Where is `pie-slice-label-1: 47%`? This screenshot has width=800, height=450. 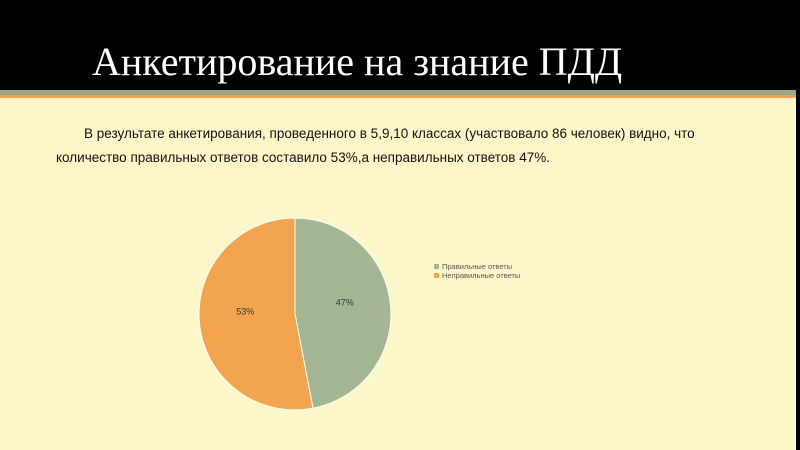 pie-slice-label-1: 47% is located at coordinates (345, 302).